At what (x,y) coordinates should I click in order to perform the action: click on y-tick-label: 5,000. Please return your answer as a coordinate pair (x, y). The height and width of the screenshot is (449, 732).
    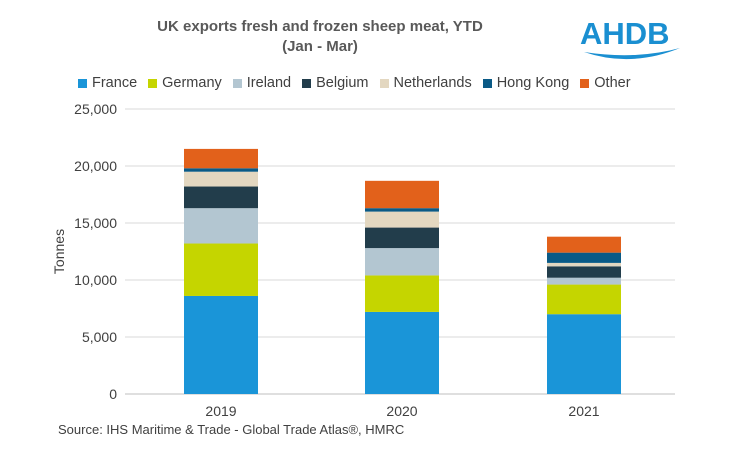
    Looking at the image, I should click on (99, 337).